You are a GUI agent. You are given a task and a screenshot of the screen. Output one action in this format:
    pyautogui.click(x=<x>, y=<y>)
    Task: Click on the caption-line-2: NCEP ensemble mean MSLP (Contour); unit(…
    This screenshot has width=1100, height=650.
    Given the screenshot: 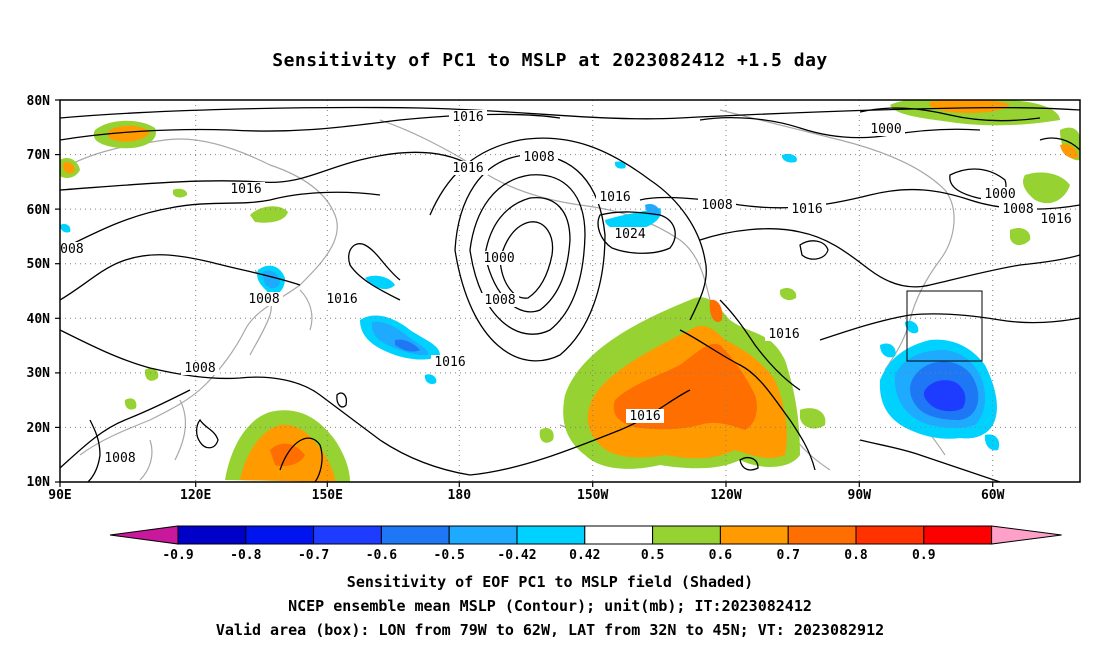 What is the action you would take?
    pyautogui.click(x=550, y=606)
    